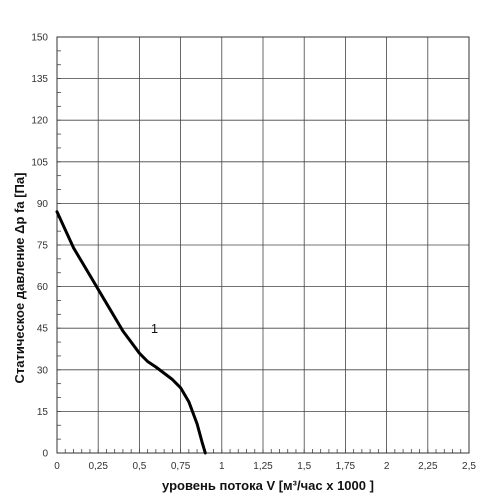 This screenshot has width=487, height=500. I want to click on x-tick-label: 1, so click(222, 466).